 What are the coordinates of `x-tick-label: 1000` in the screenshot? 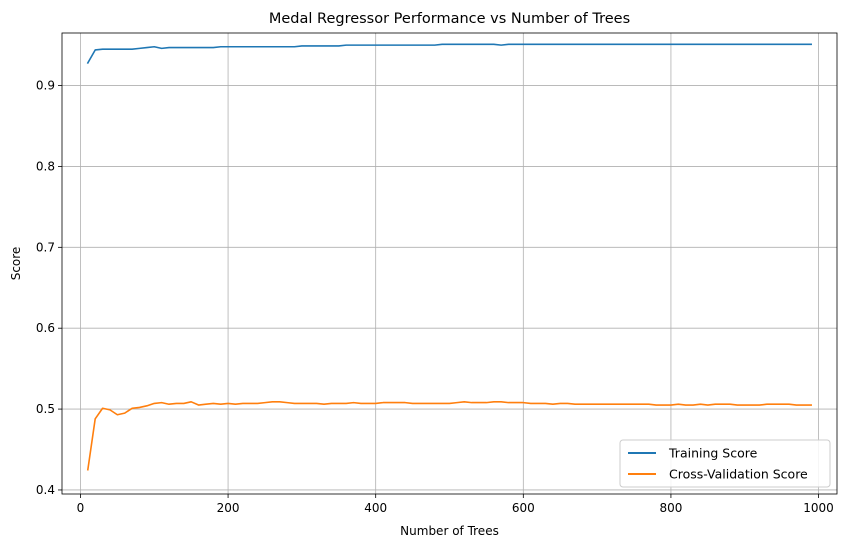 It's located at (818, 508).